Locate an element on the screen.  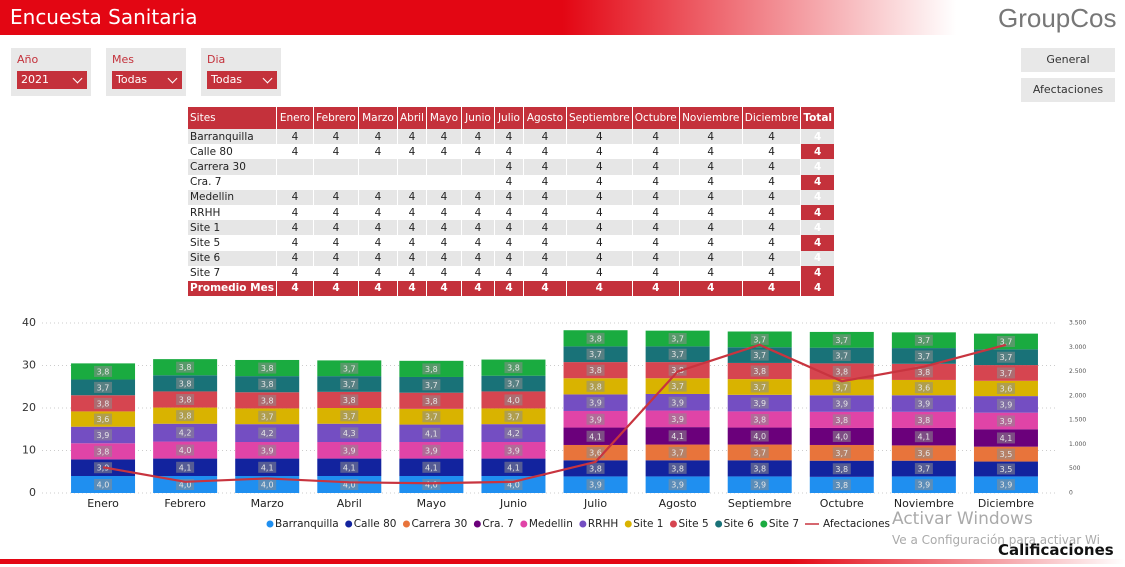
x-tick-label: Mayo is located at coordinates (432, 503).